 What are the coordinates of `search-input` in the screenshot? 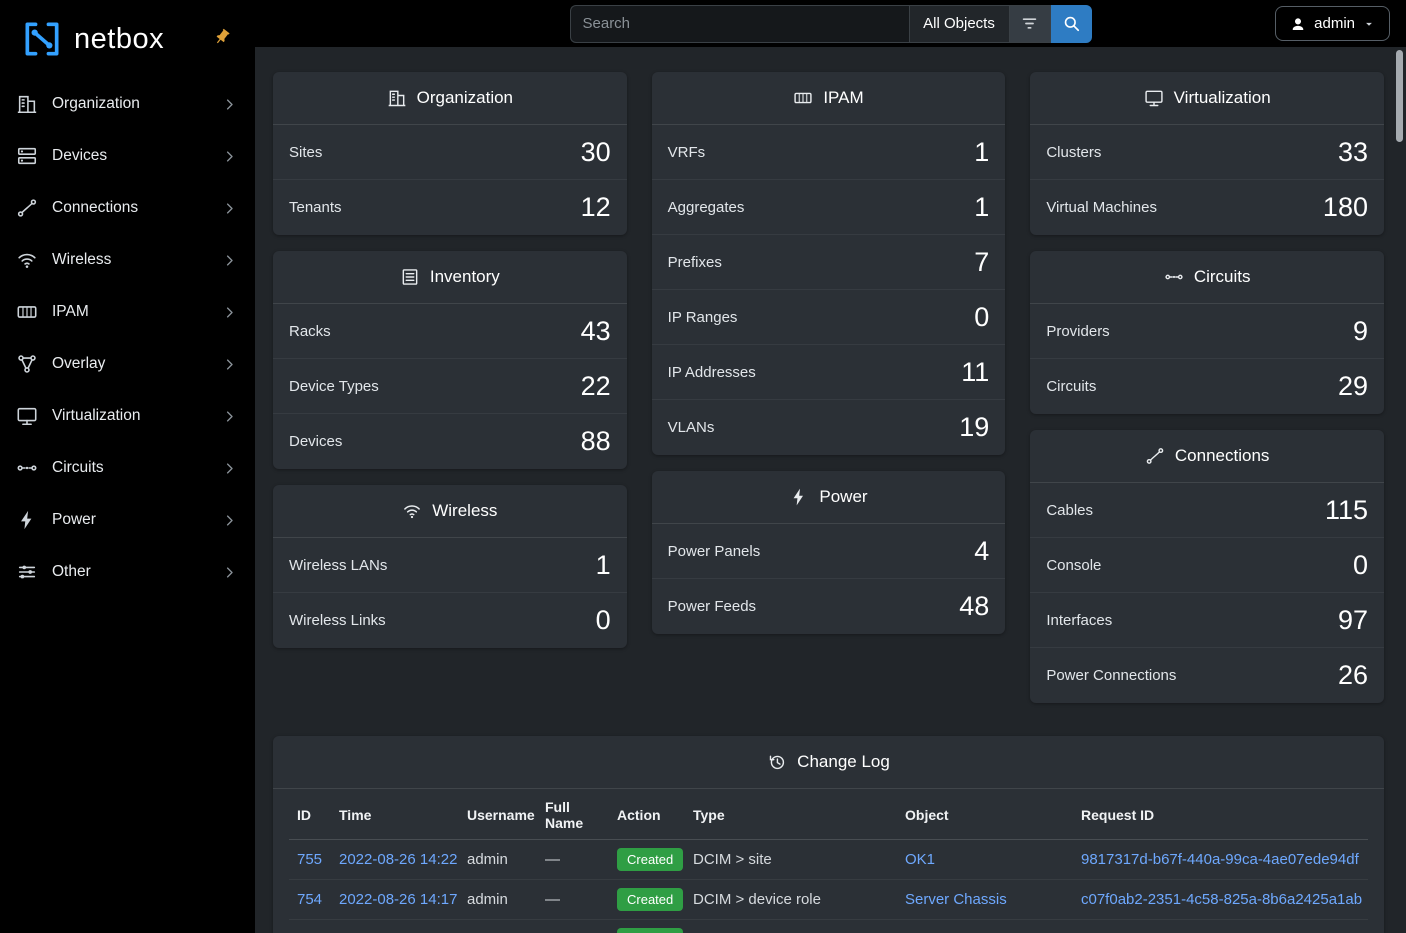 It's located at (739, 23).